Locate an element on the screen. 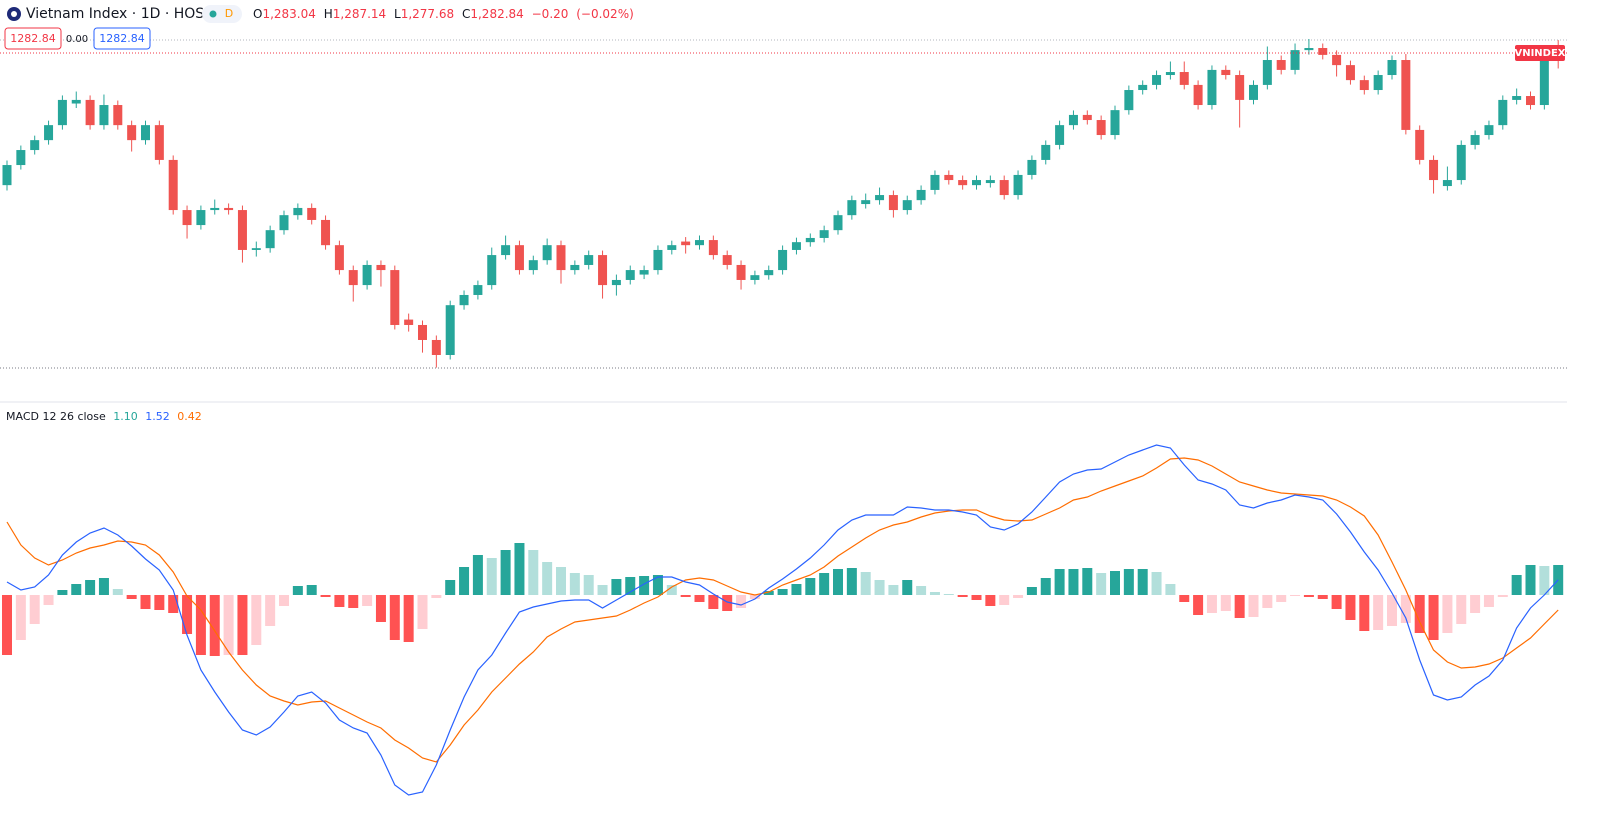 The height and width of the screenshot is (815, 1600). symbol-tag-bg is located at coordinates (1540, 52).